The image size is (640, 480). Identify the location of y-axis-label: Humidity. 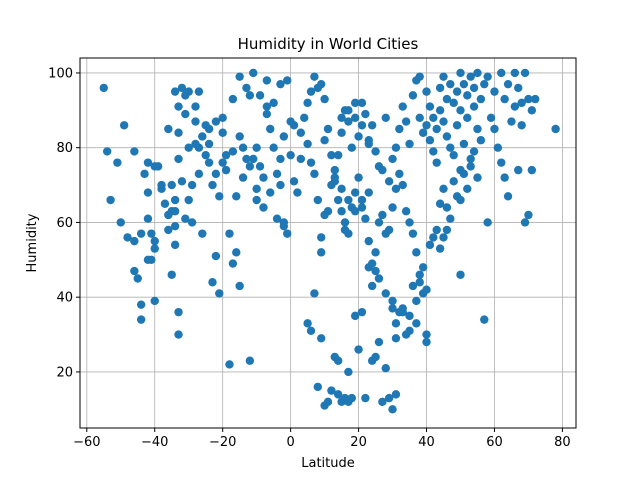
(32, 242).